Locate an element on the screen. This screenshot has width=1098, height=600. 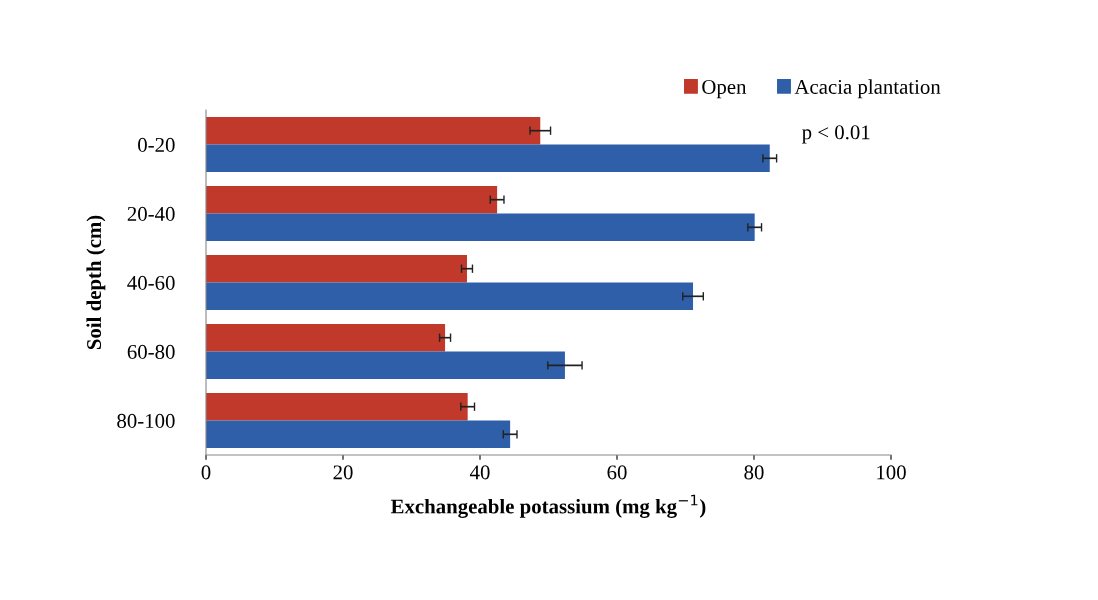
y-tick-label: 60-80 is located at coordinates (151, 351).